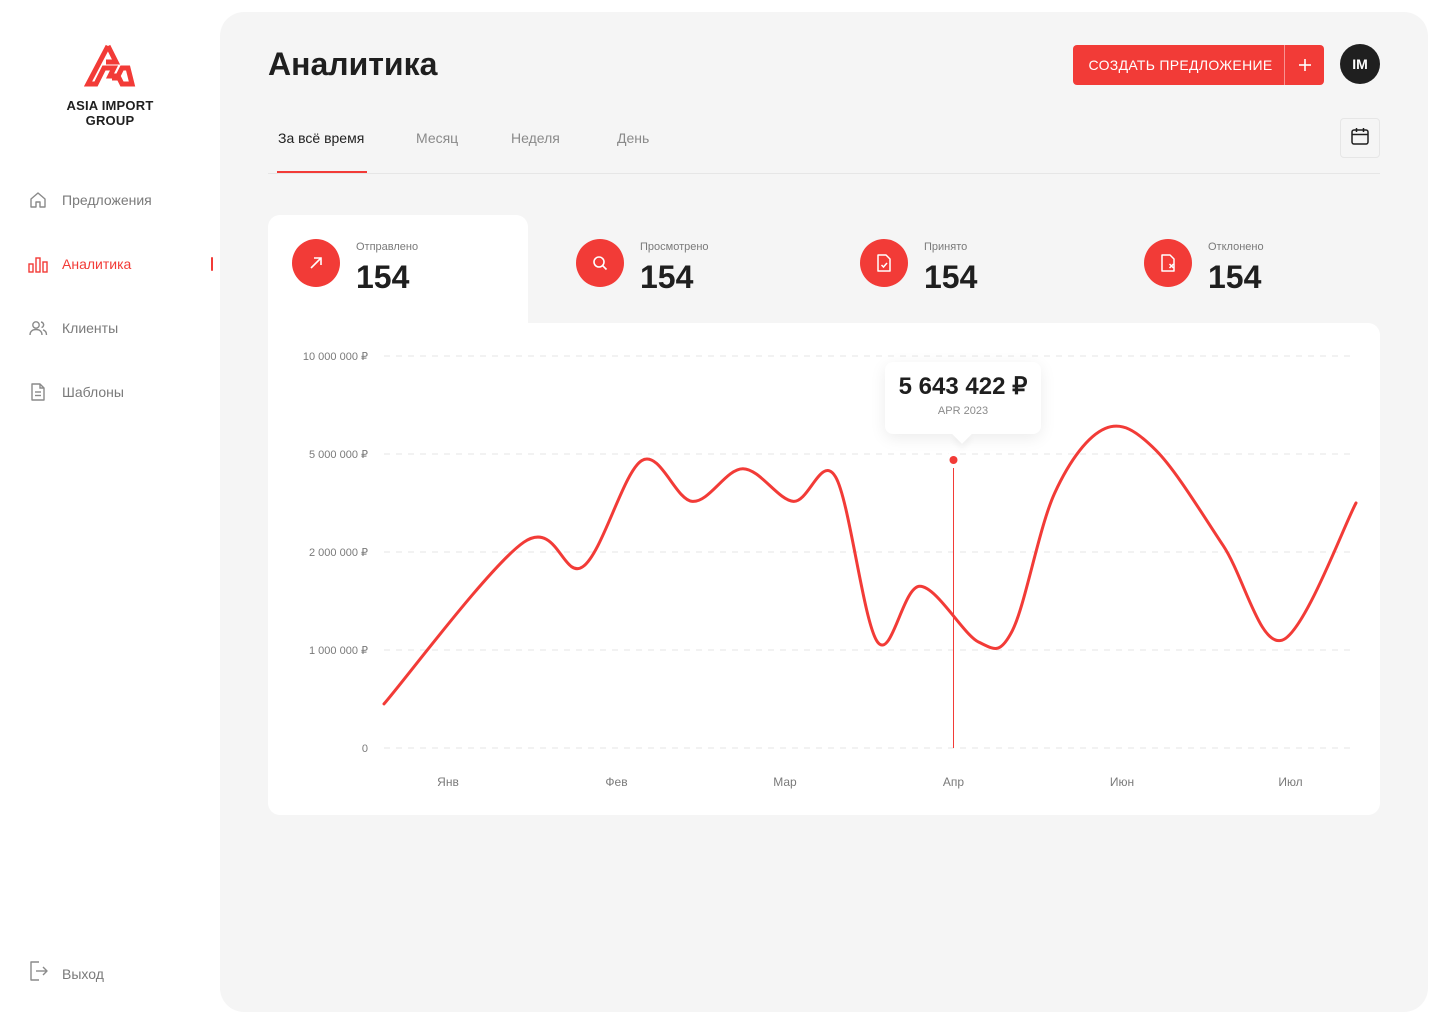  What do you see at coordinates (1168, 263) in the screenshot?
I see `file-reject-icon` at bounding box center [1168, 263].